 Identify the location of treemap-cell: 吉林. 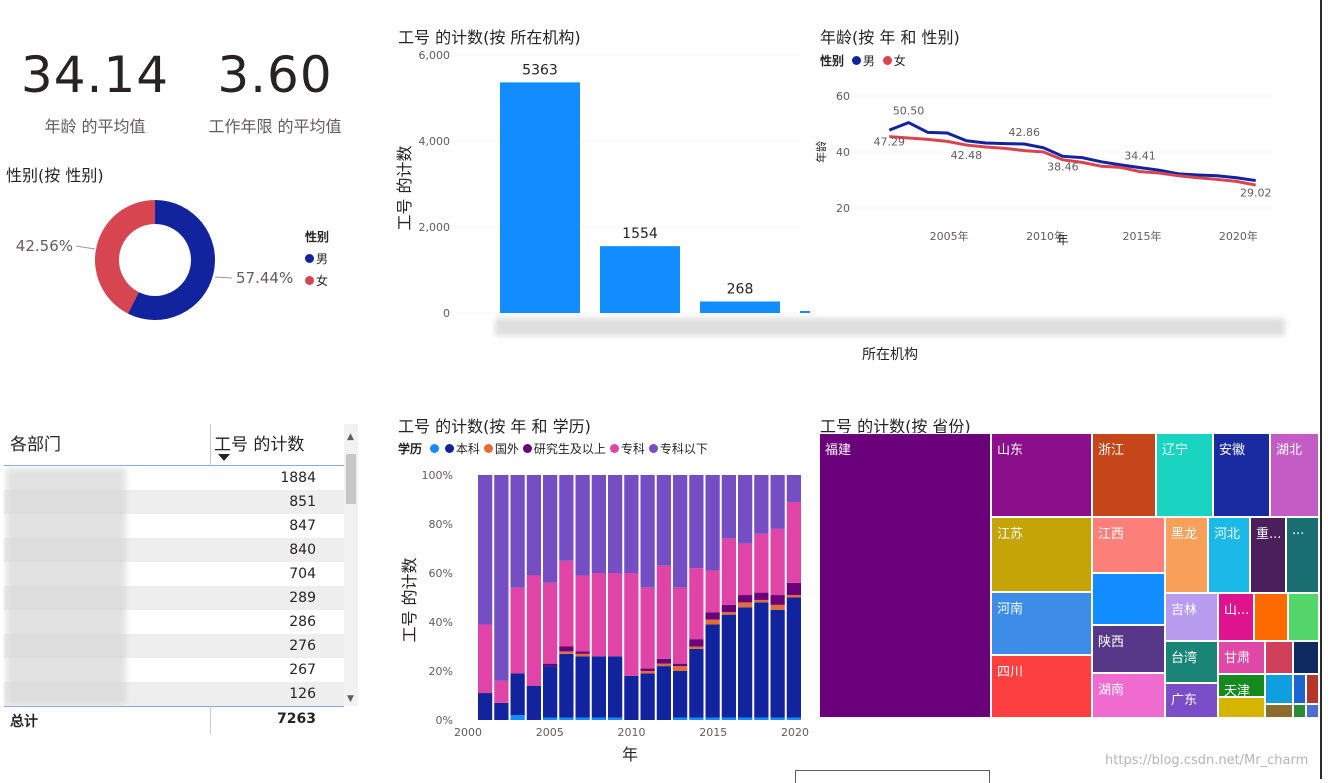
(1191, 617).